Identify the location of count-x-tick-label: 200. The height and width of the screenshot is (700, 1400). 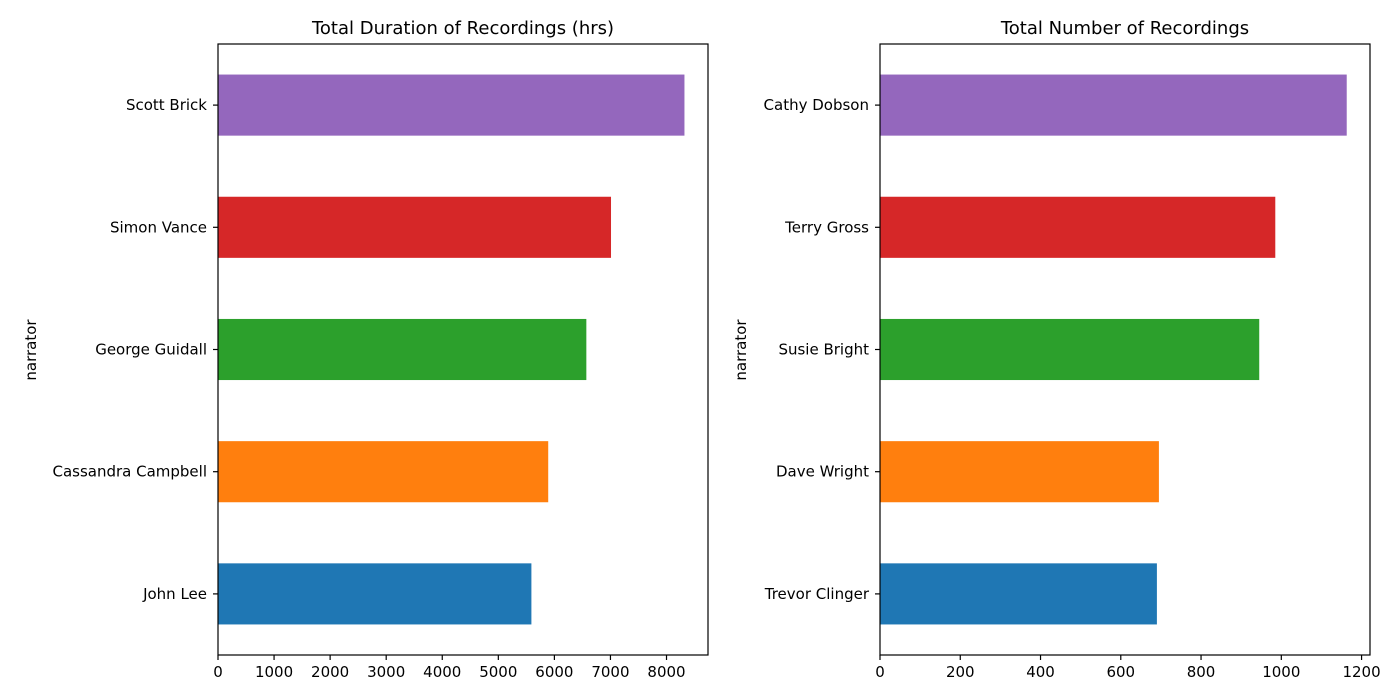
(960, 672).